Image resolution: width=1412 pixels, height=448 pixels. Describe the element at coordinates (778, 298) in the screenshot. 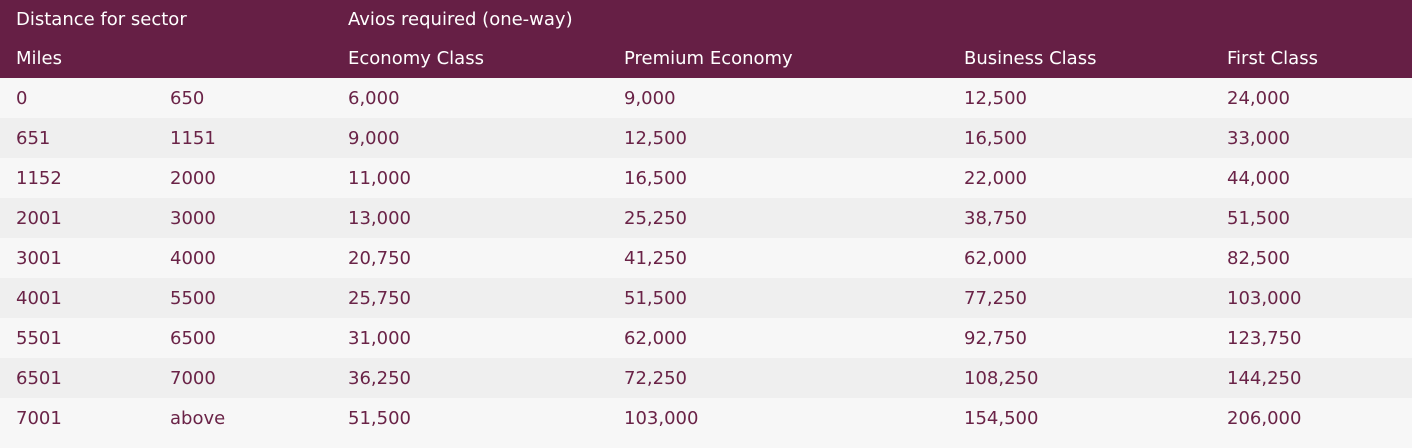

I see `premium-economy-avios-cell: 51,500` at that location.